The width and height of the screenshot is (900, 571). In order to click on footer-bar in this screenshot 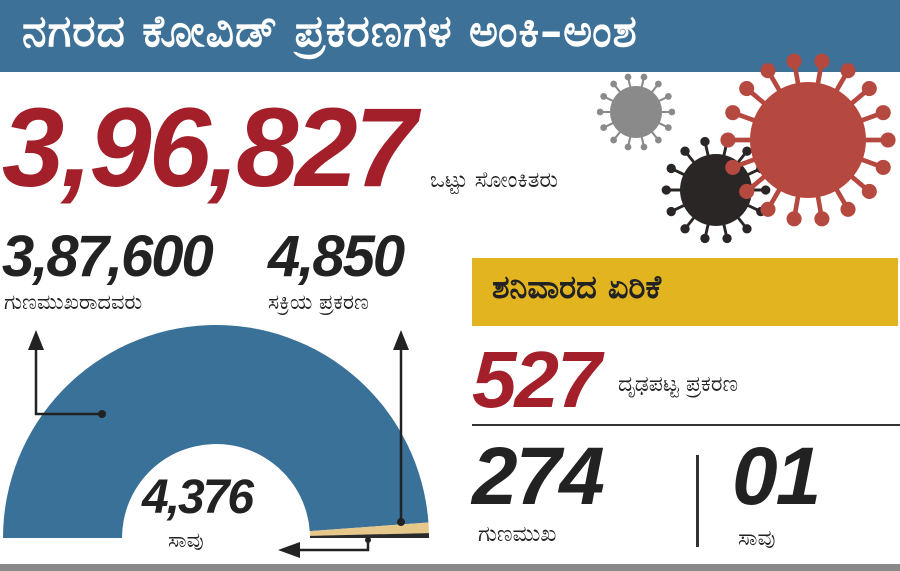, I will do `click(450, 567)`.